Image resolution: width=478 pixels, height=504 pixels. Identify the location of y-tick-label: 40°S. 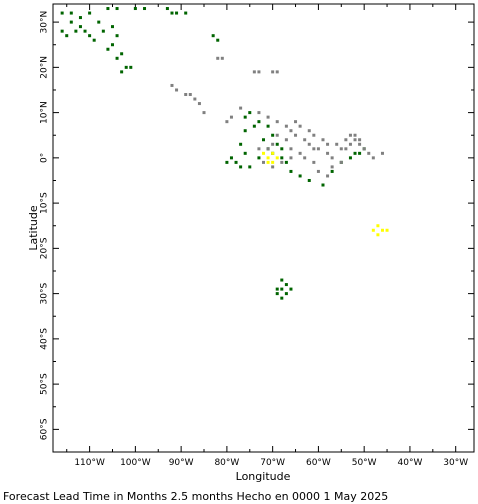
(45, 339).